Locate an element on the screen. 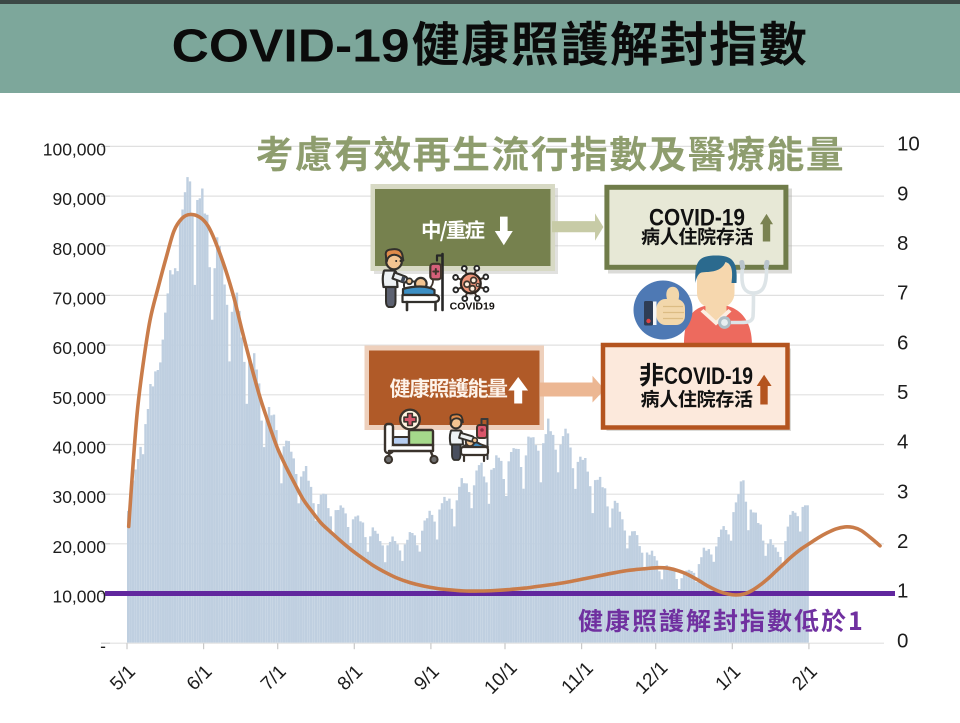  svg-text: 4 is located at coordinates (902, 442).